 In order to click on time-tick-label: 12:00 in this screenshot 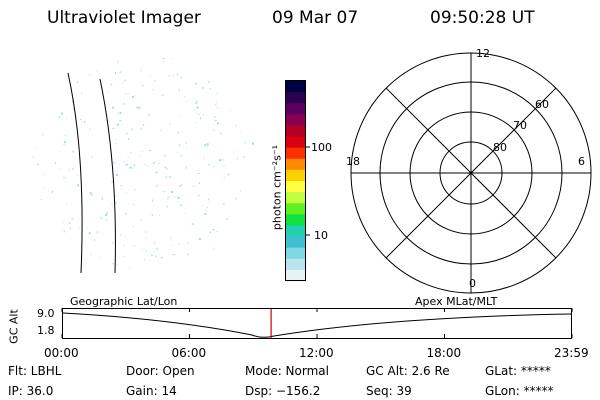, I will do `click(316, 353)`.